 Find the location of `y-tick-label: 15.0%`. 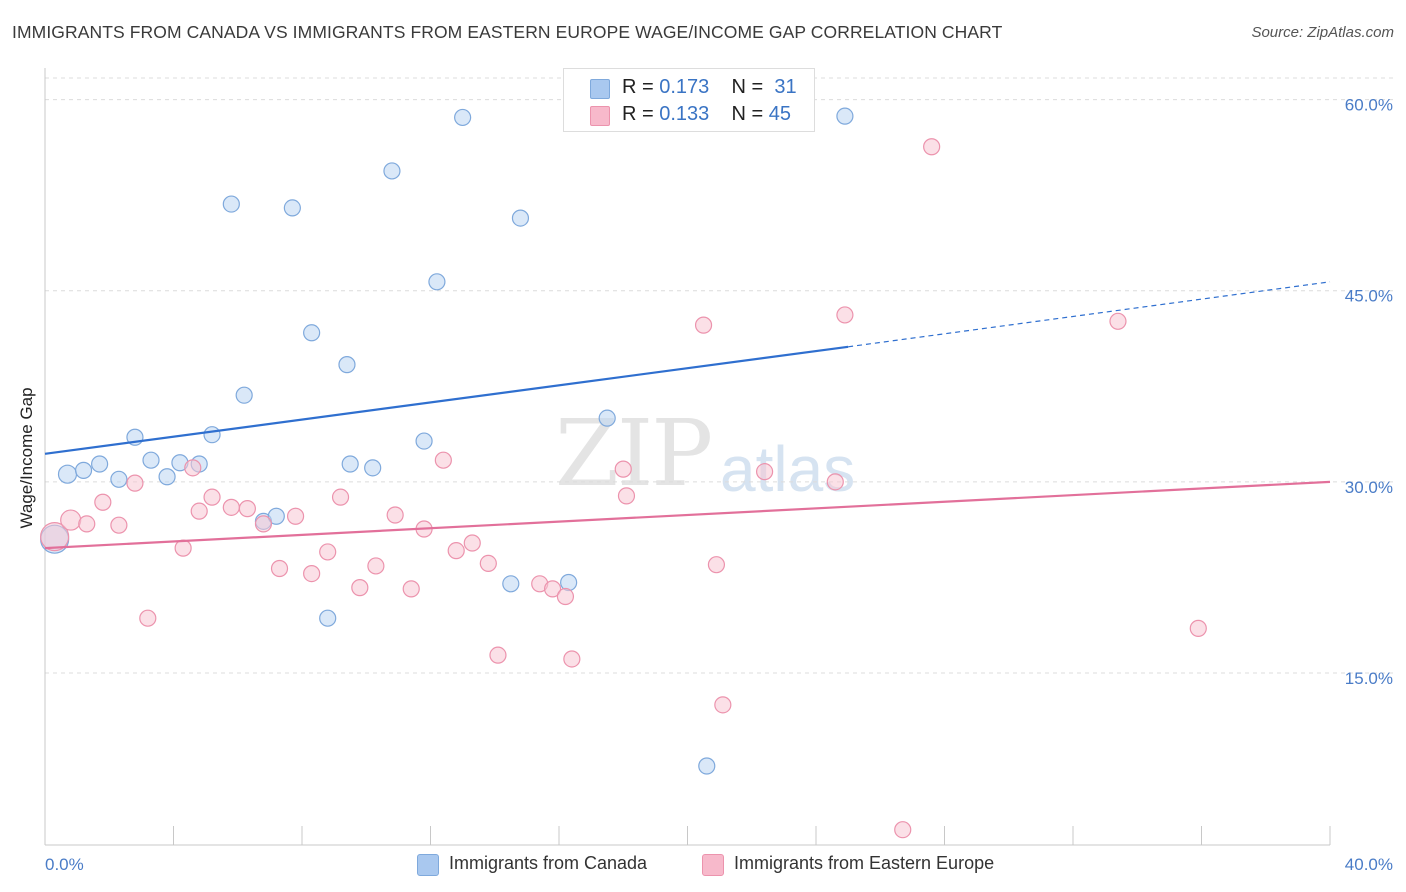

y-tick-label: 15.0% is located at coordinates (1369, 678).